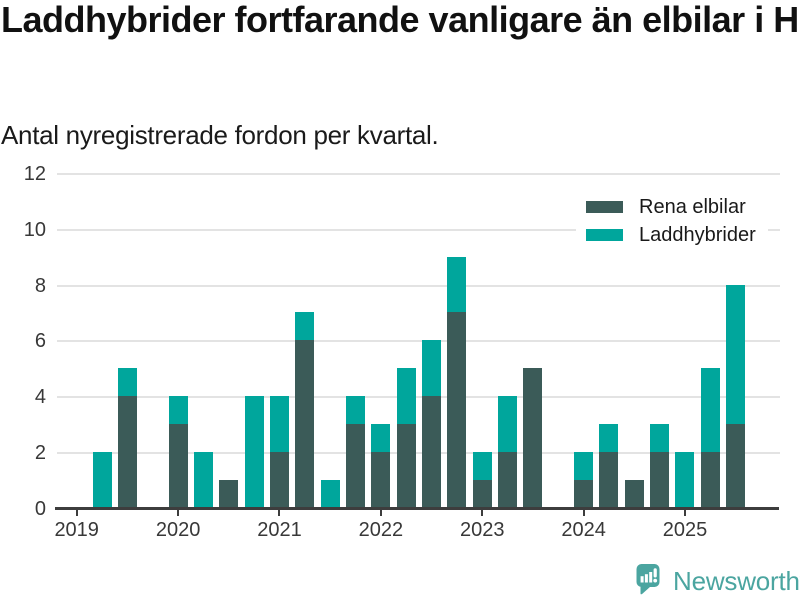  What do you see at coordinates (736, 354) in the screenshot?
I see `bar-laddhybrider-2025kv3` at bounding box center [736, 354].